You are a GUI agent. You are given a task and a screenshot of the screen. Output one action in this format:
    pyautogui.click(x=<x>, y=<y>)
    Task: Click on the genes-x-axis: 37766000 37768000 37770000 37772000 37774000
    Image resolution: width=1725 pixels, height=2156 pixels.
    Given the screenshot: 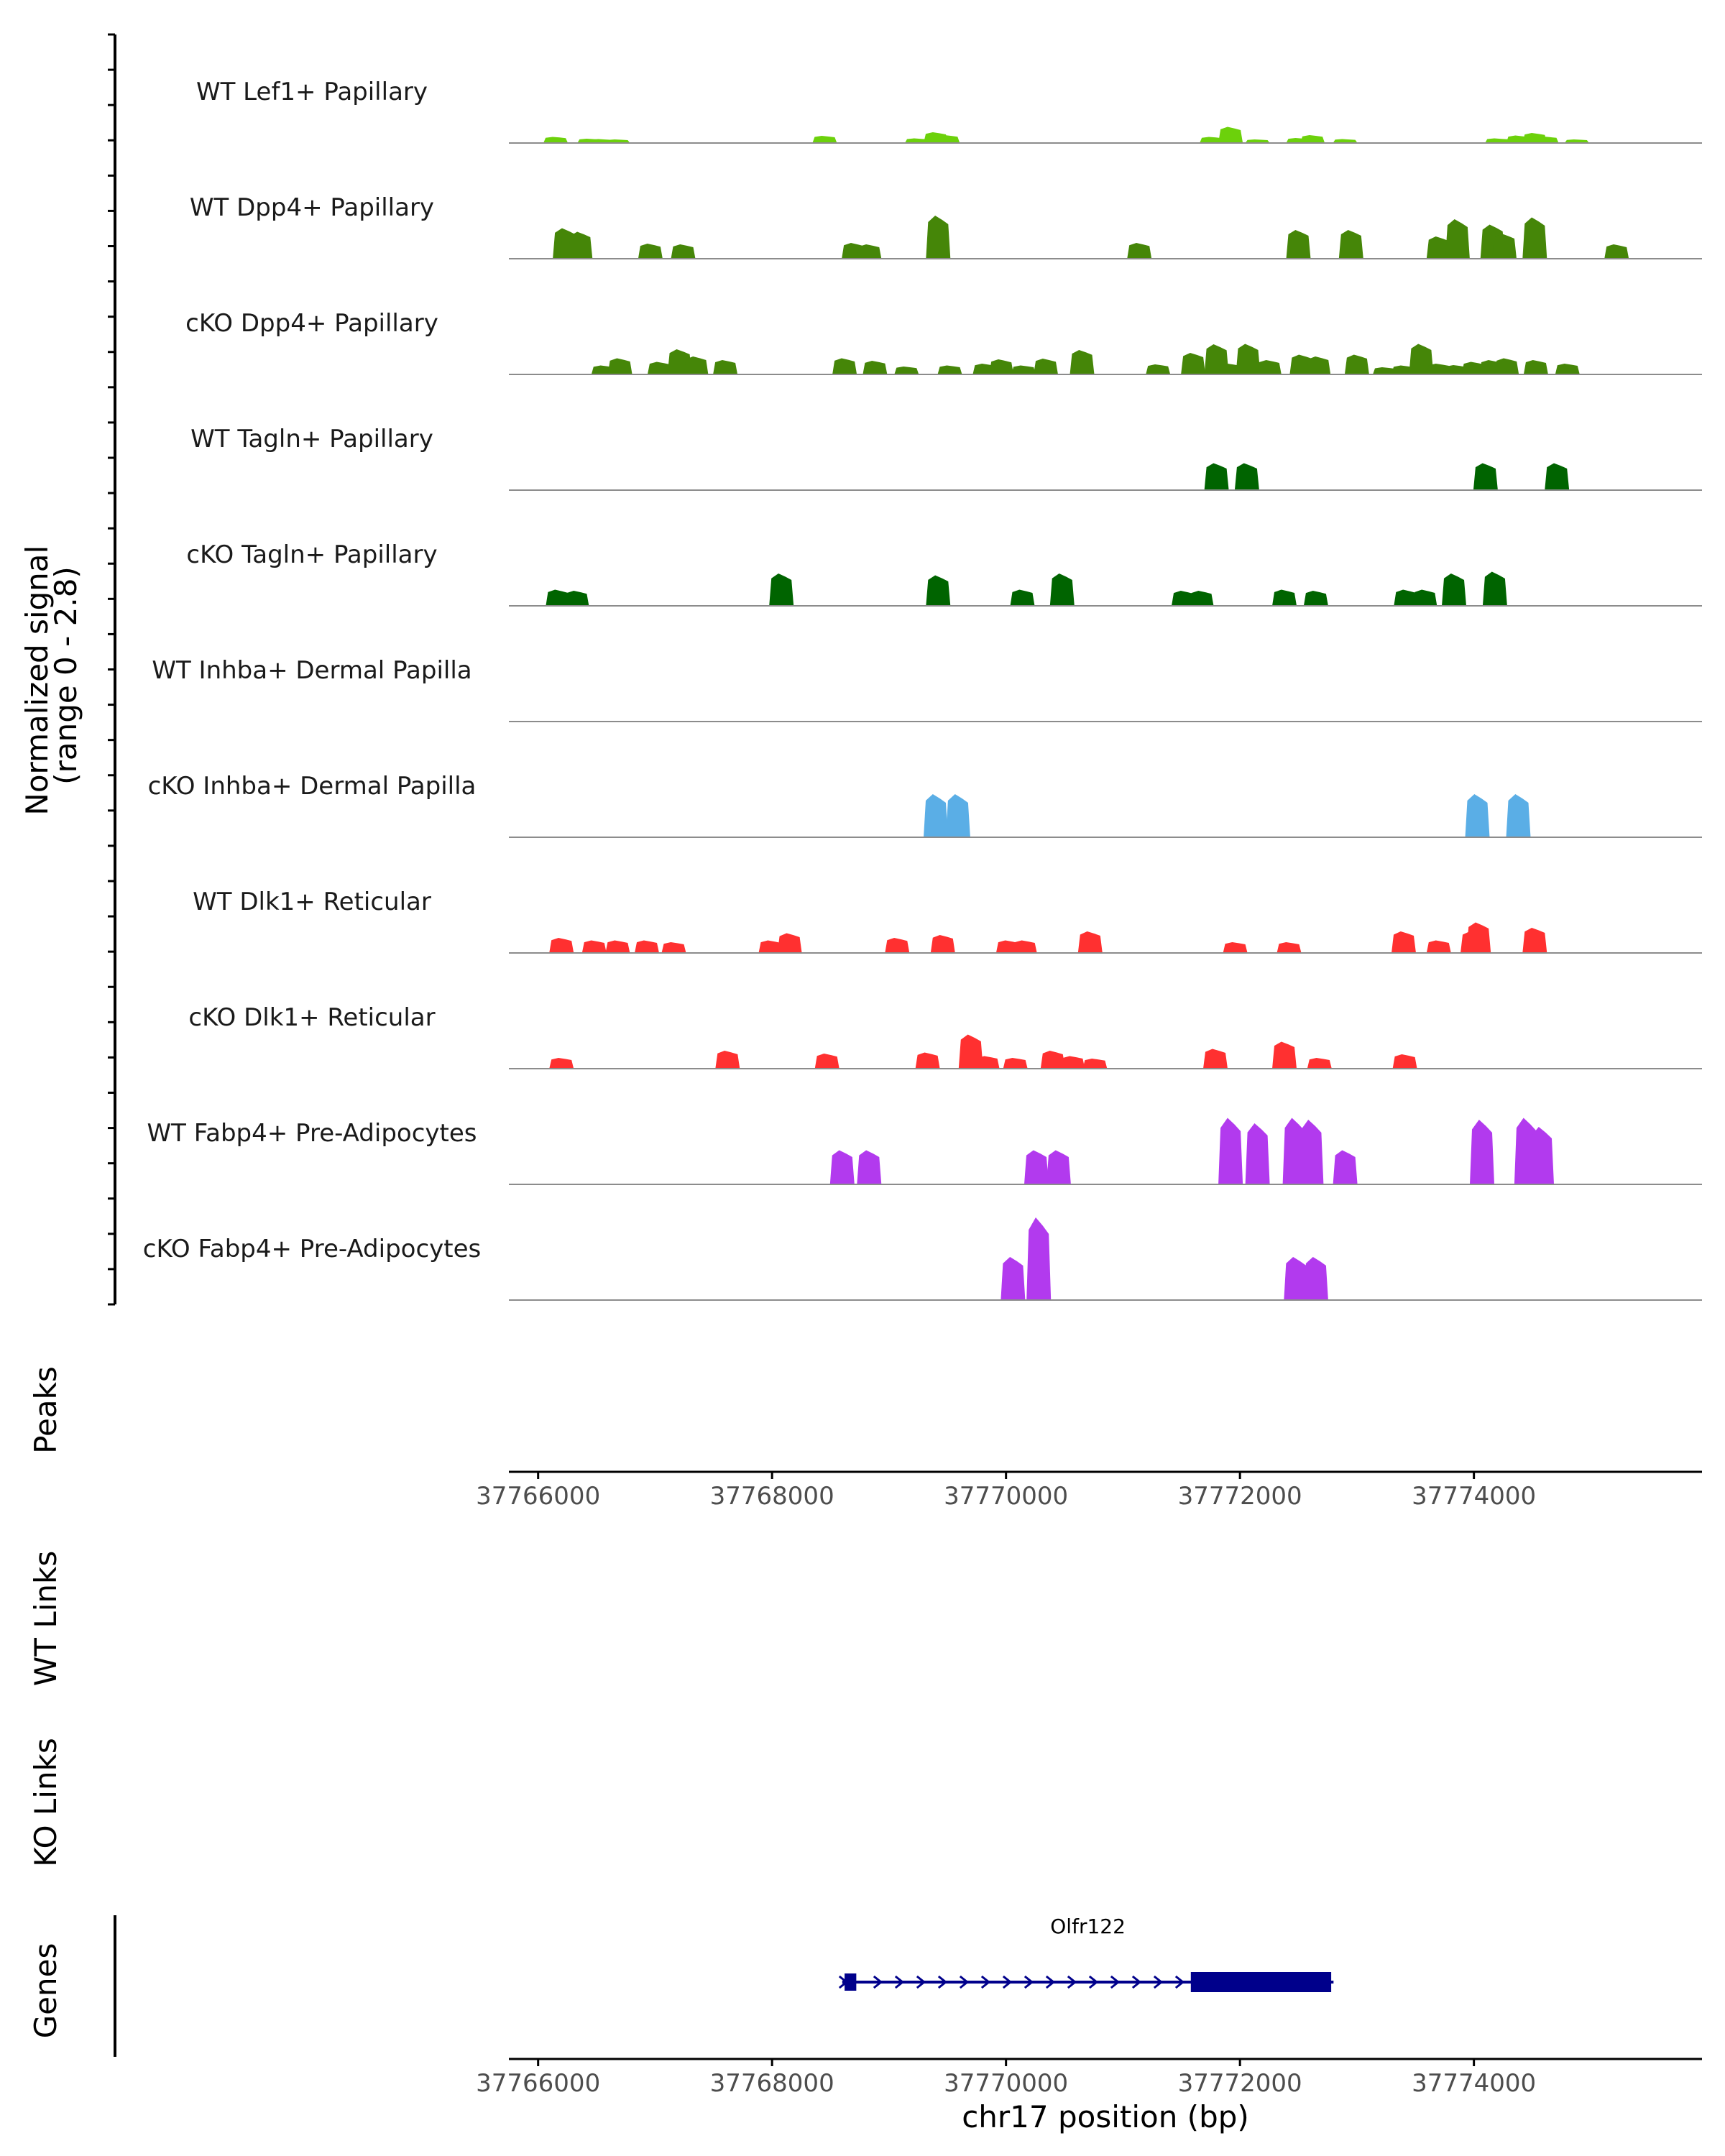 What is the action you would take?
    pyautogui.click(x=1089, y=2078)
    